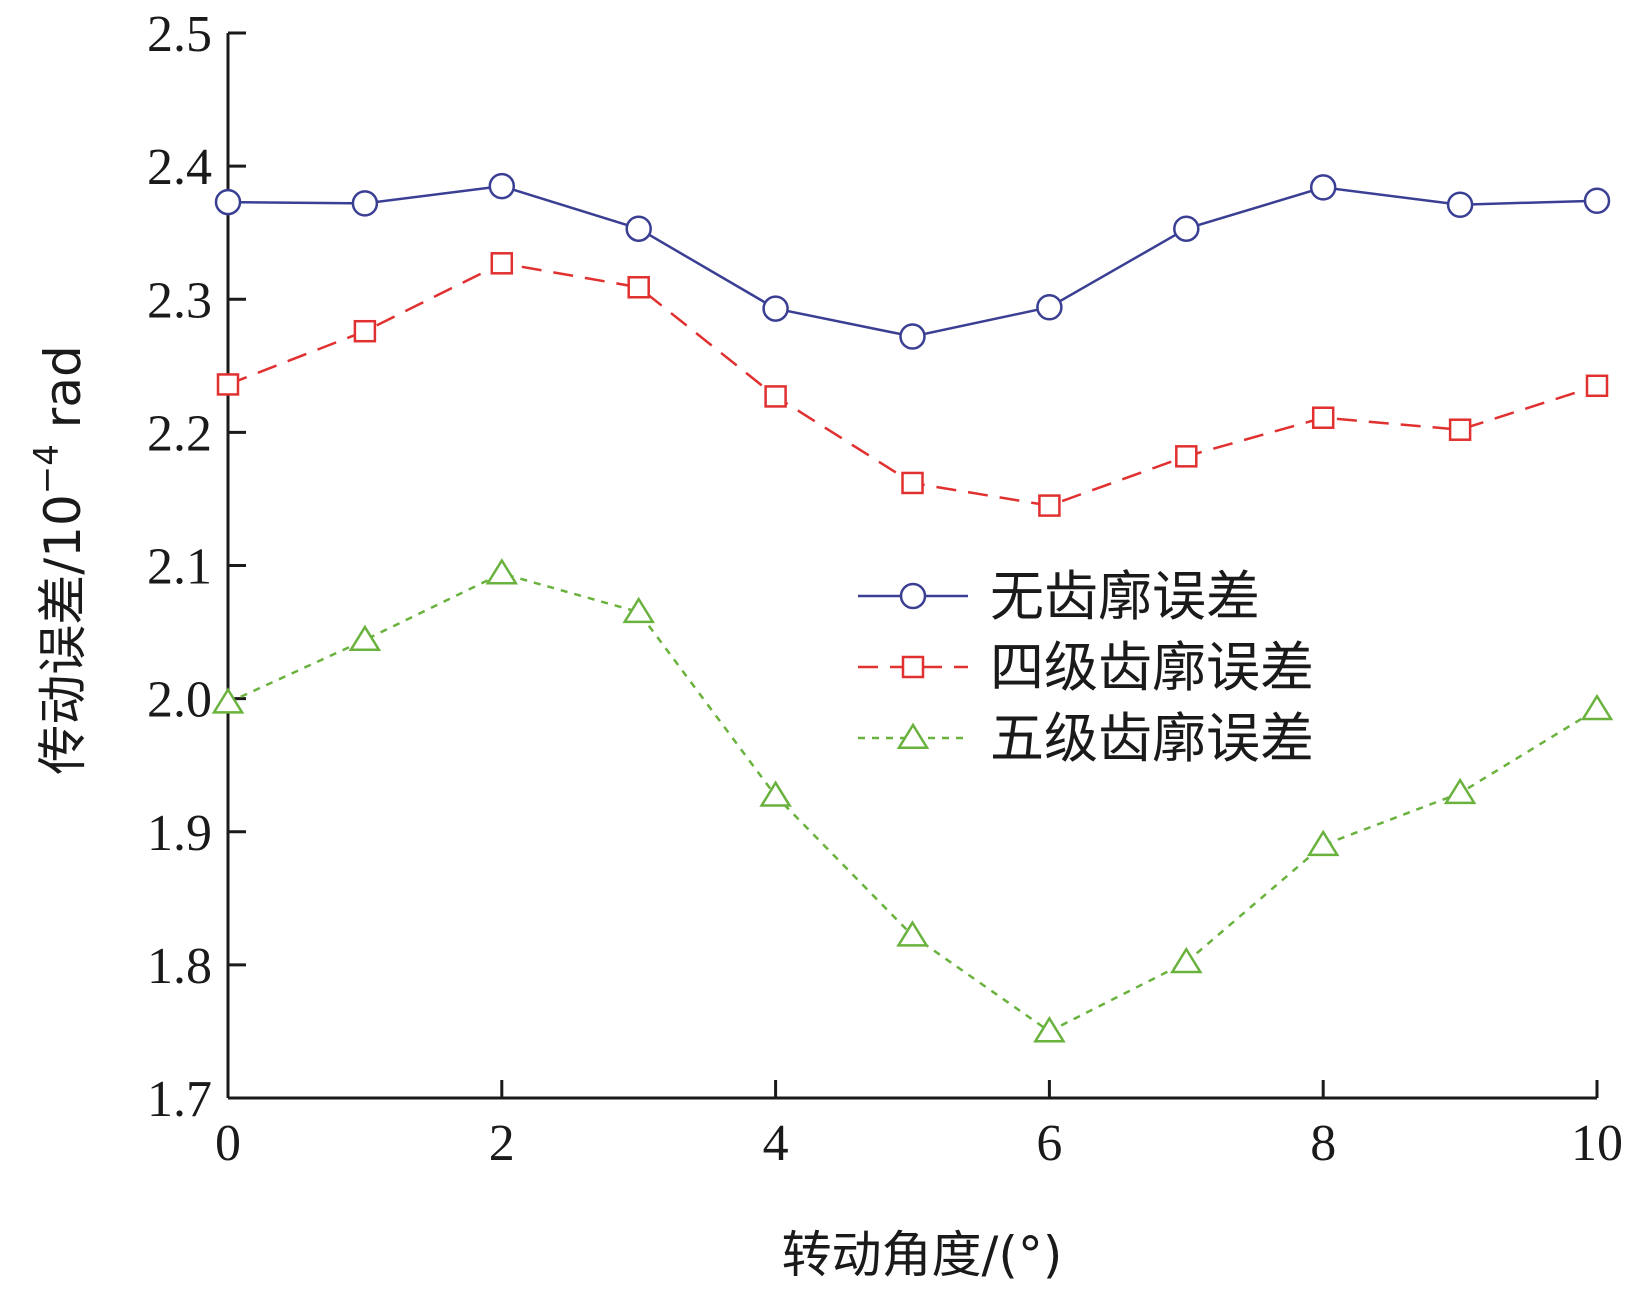 This screenshot has height=1292, width=1638. I want to click on y-tick-label: 2.2, so click(179, 433).